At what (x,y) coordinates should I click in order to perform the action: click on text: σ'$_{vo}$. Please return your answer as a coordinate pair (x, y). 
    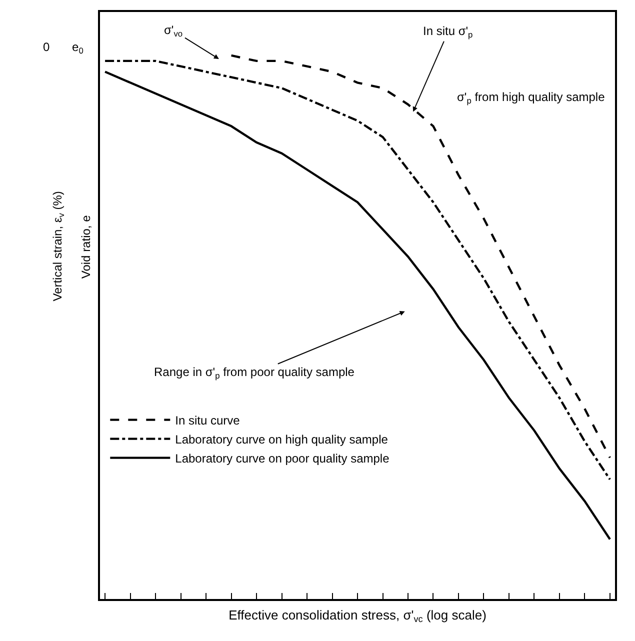
    Looking at the image, I should click on (173, 31).